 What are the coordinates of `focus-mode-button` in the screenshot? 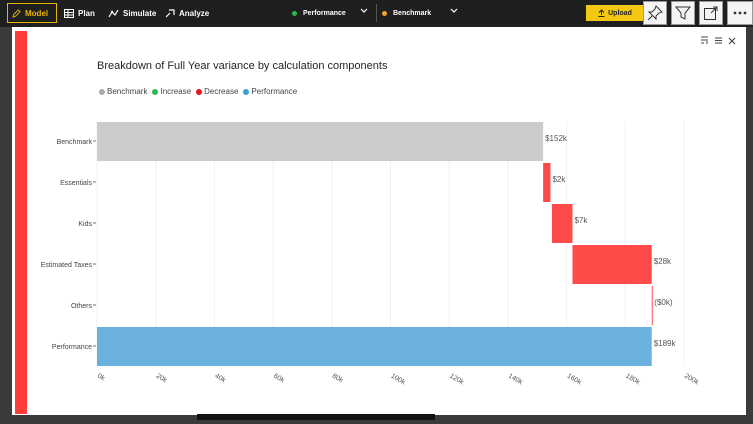 It's located at (711, 13).